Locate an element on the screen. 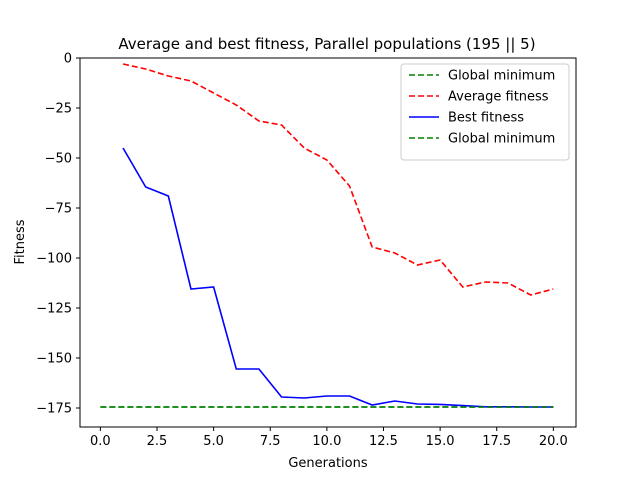 This screenshot has width=640, height=480. x-tick-label: 0.0 is located at coordinates (100, 441).